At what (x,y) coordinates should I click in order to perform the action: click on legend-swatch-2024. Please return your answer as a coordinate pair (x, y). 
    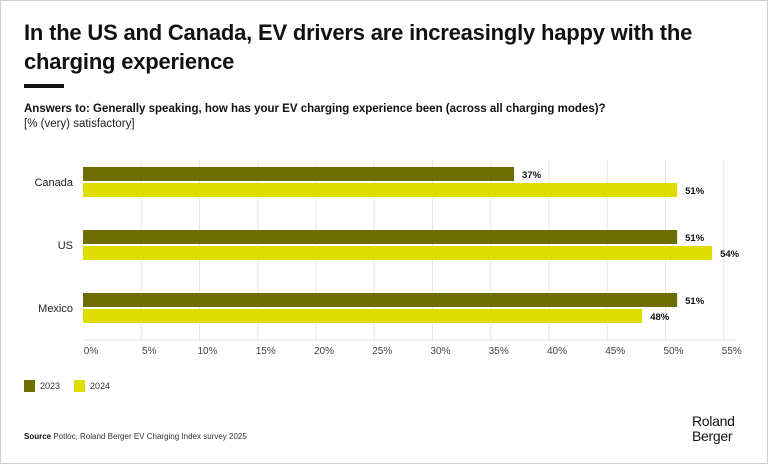
    Looking at the image, I should click on (80, 386).